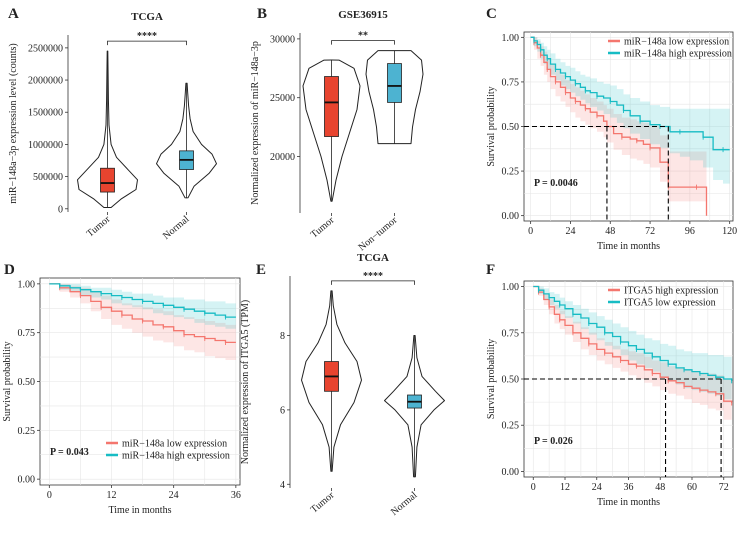 The width and height of the screenshot is (740, 537). I want to click on p-value: P = 0.043, so click(69, 452).